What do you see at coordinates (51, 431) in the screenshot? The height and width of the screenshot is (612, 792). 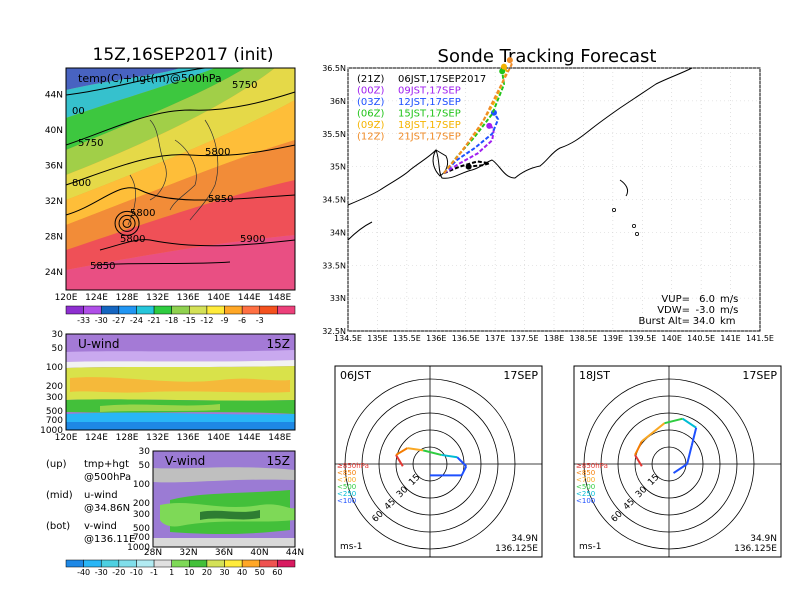 I see `uwind-p-tick: 1000` at bounding box center [51, 431].